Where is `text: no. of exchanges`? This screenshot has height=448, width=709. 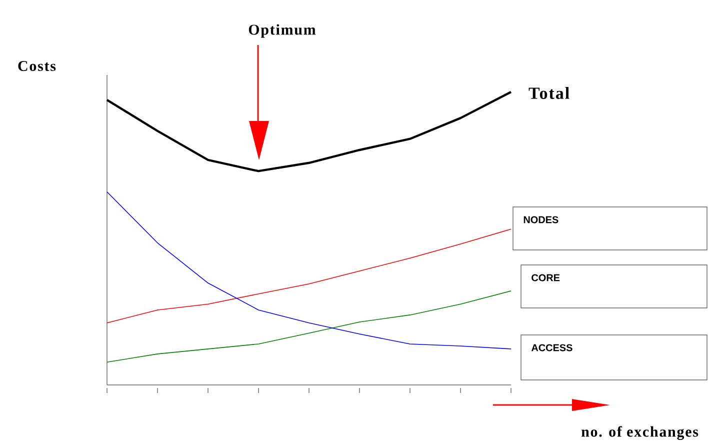 text: no. of exchanges is located at coordinates (639, 433).